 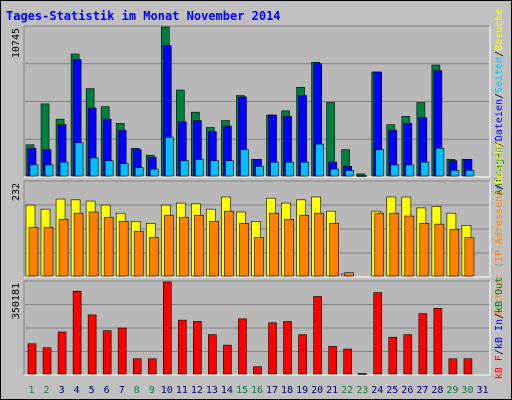 I want to click on x-axis-tick-label: 13, so click(x=212, y=390).